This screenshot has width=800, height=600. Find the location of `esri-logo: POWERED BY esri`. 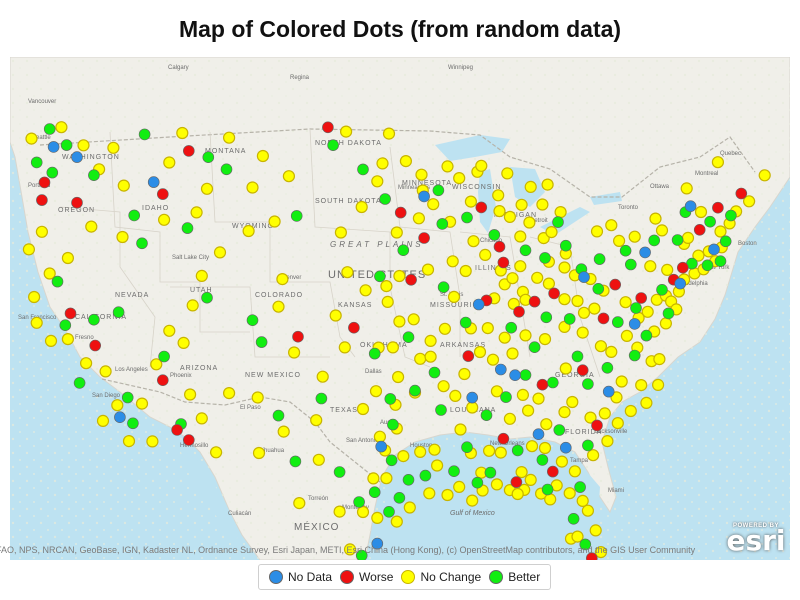

esri-logo: POWERED BY esri is located at coordinates (756, 539).